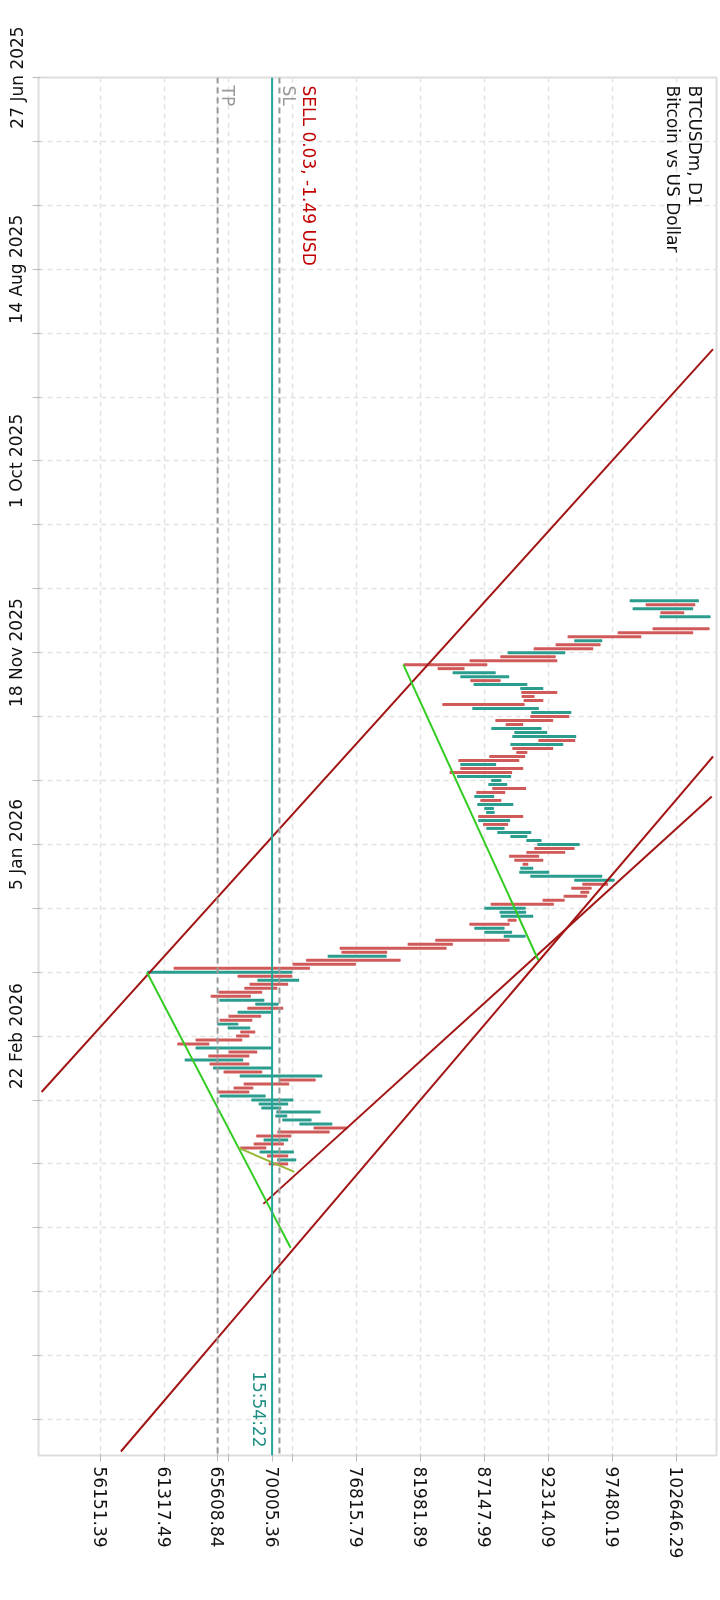  Describe the element at coordinates (16, 77) in the screenshot. I see `y-tick-label: 27 Jun 2025` at that location.